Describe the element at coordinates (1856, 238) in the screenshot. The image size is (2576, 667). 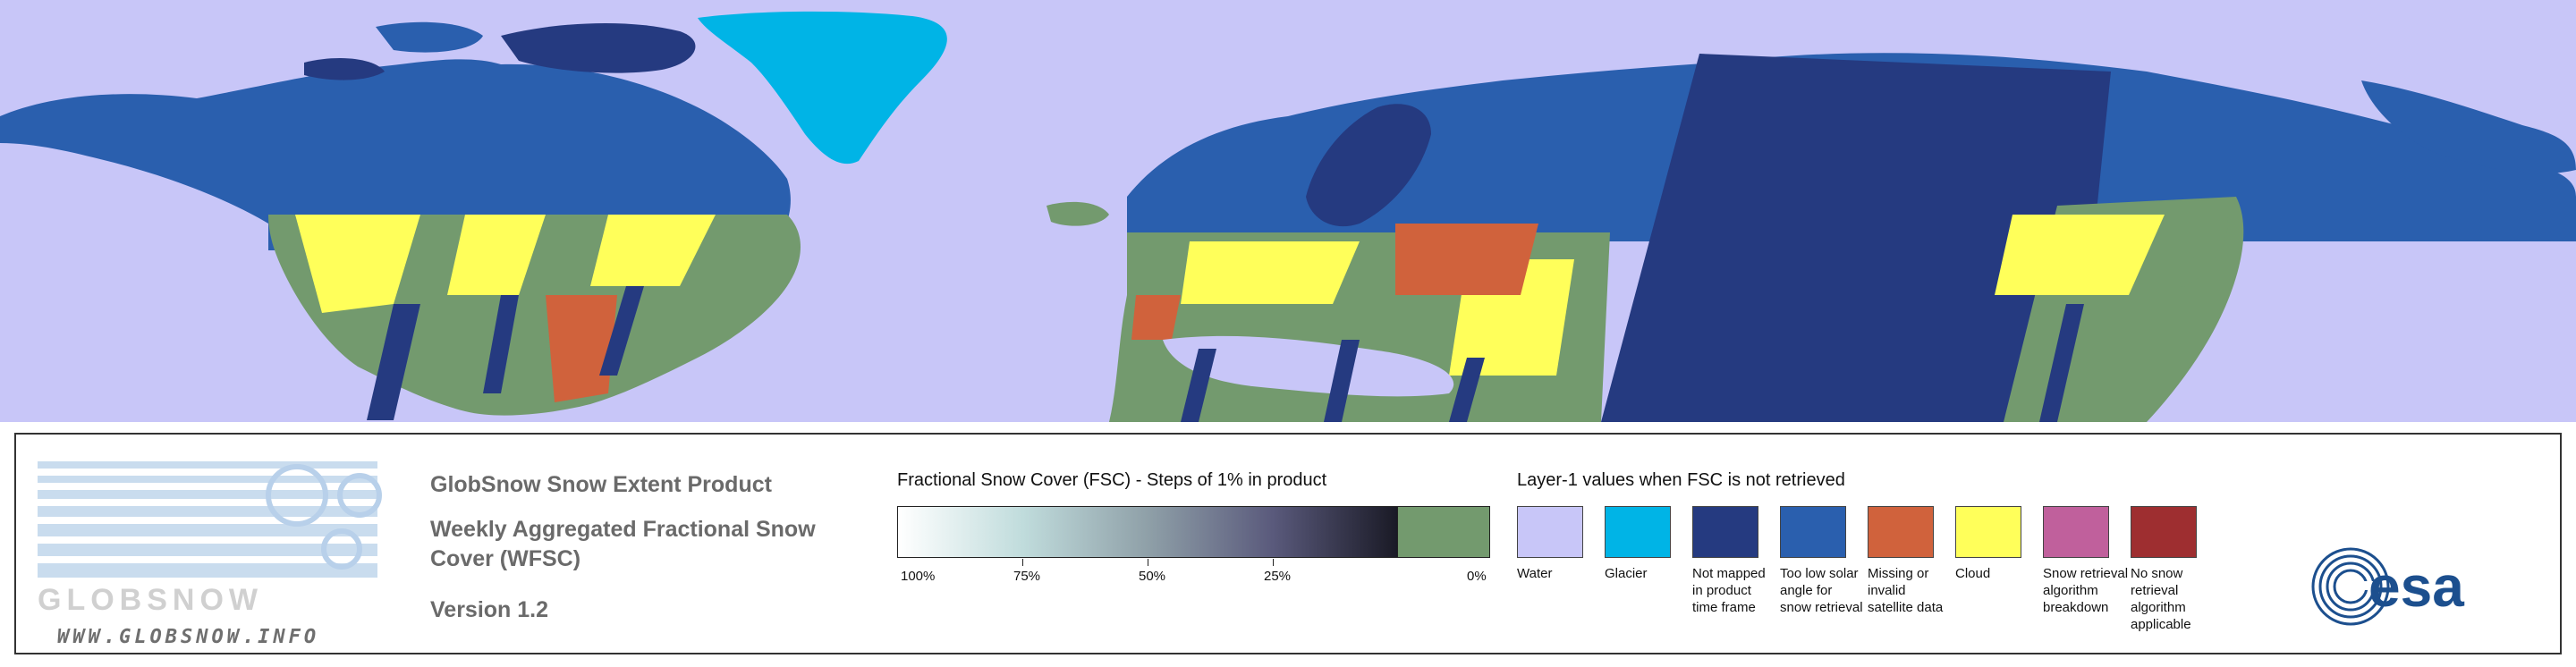
I see `eurasia-notmapped` at that location.